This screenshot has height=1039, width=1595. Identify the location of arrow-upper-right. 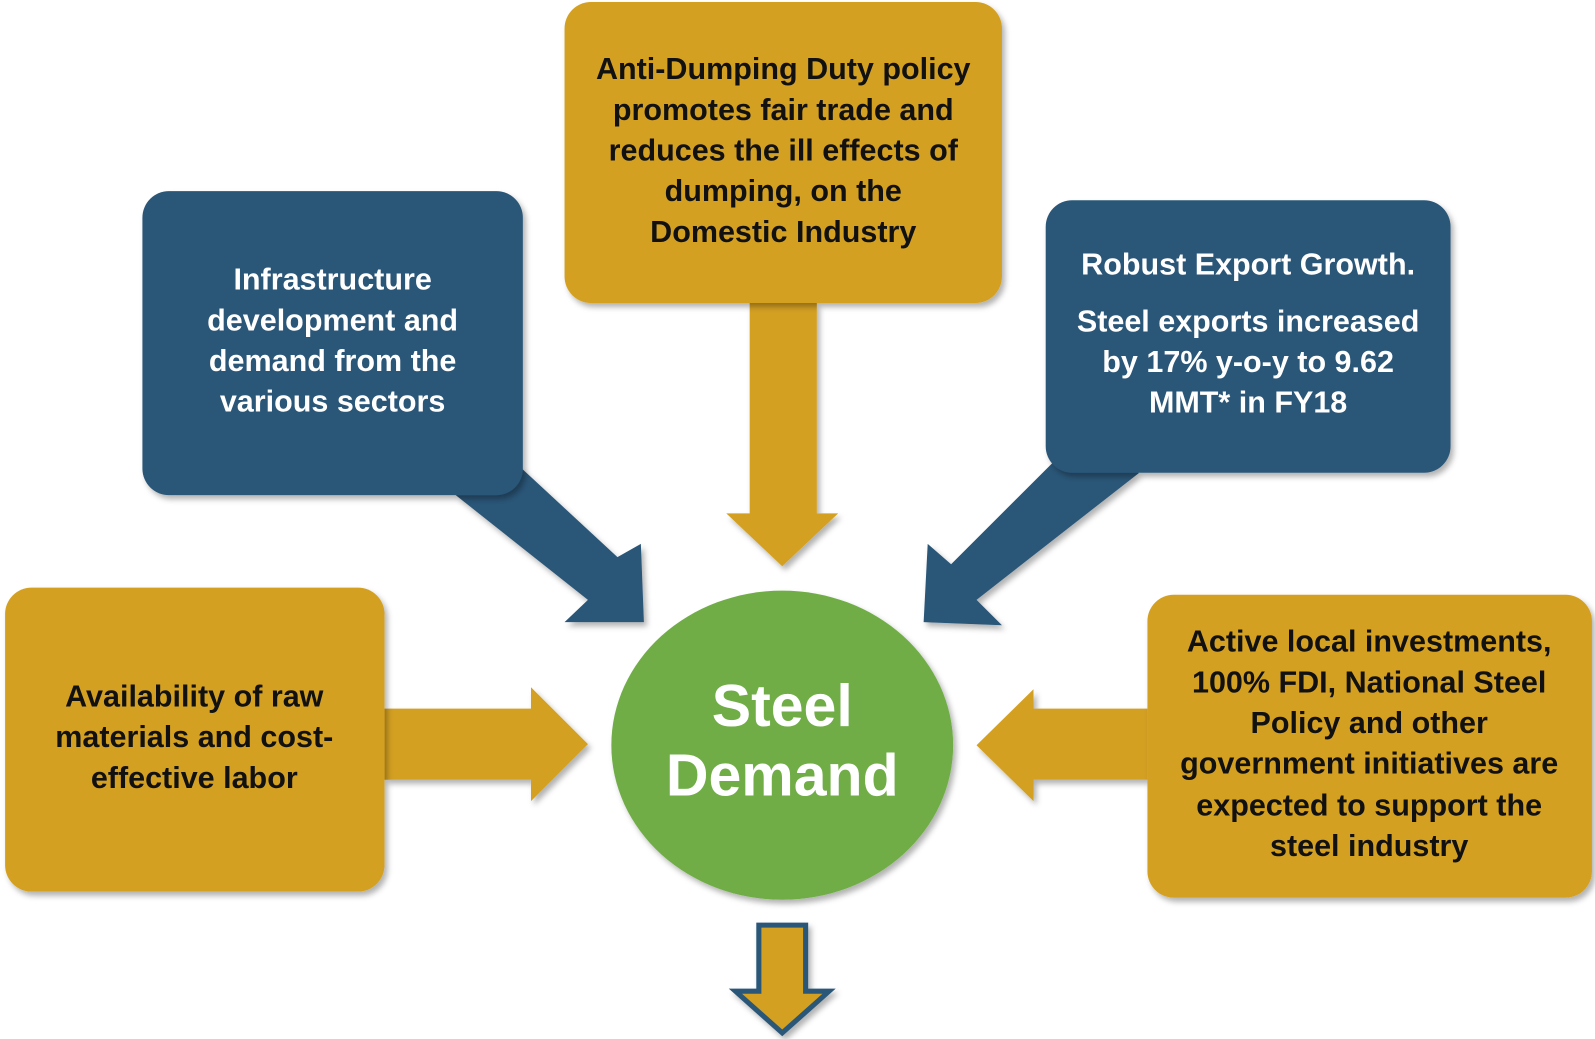
(1031, 544).